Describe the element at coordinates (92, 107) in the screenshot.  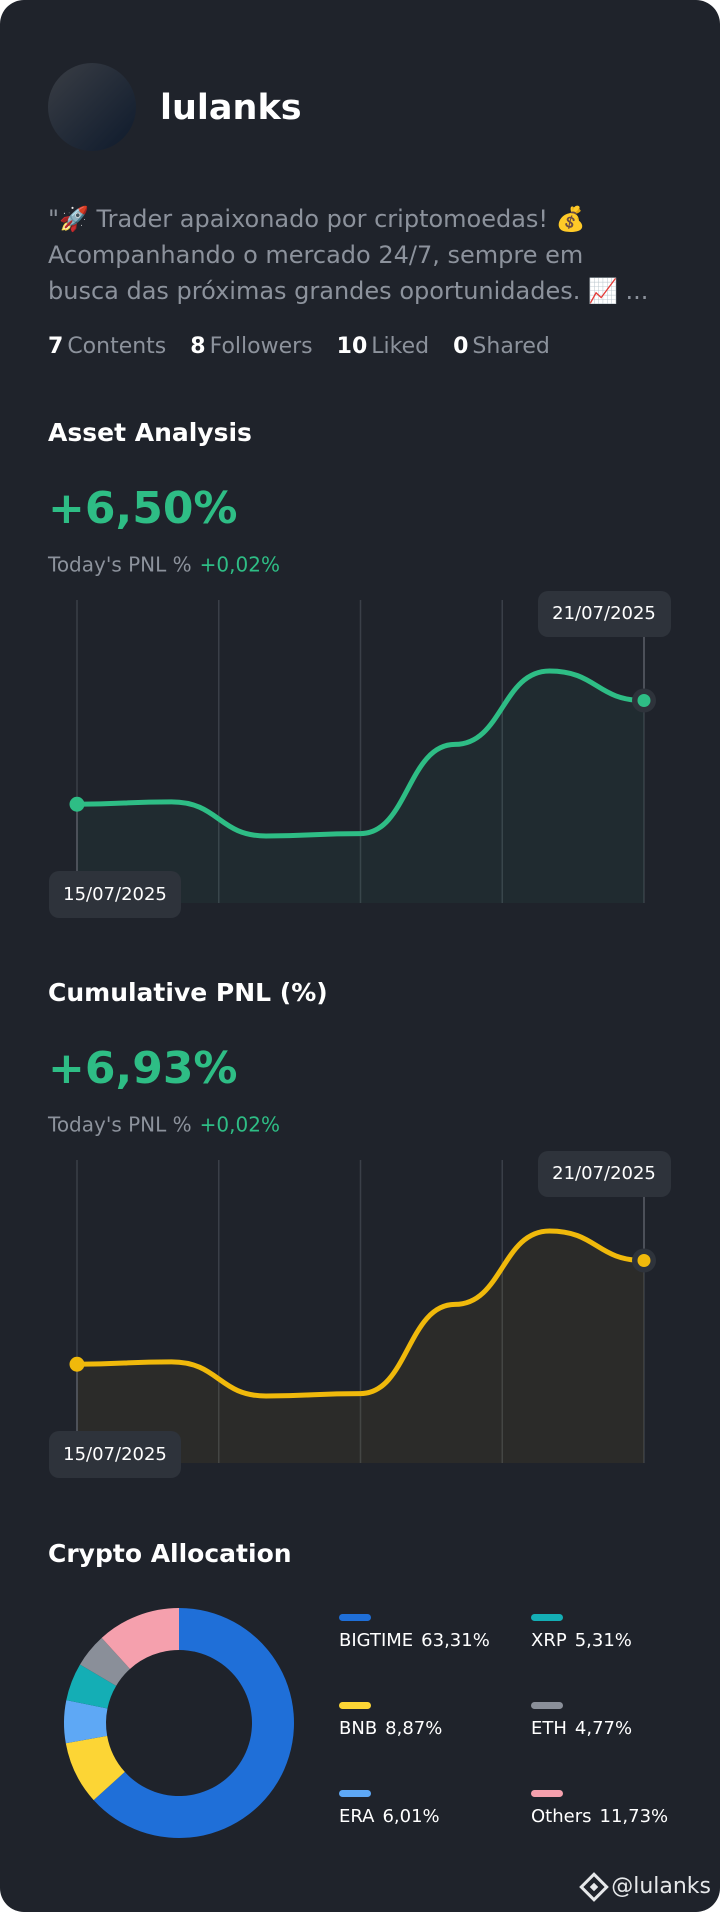
I see `avatar` at that location.